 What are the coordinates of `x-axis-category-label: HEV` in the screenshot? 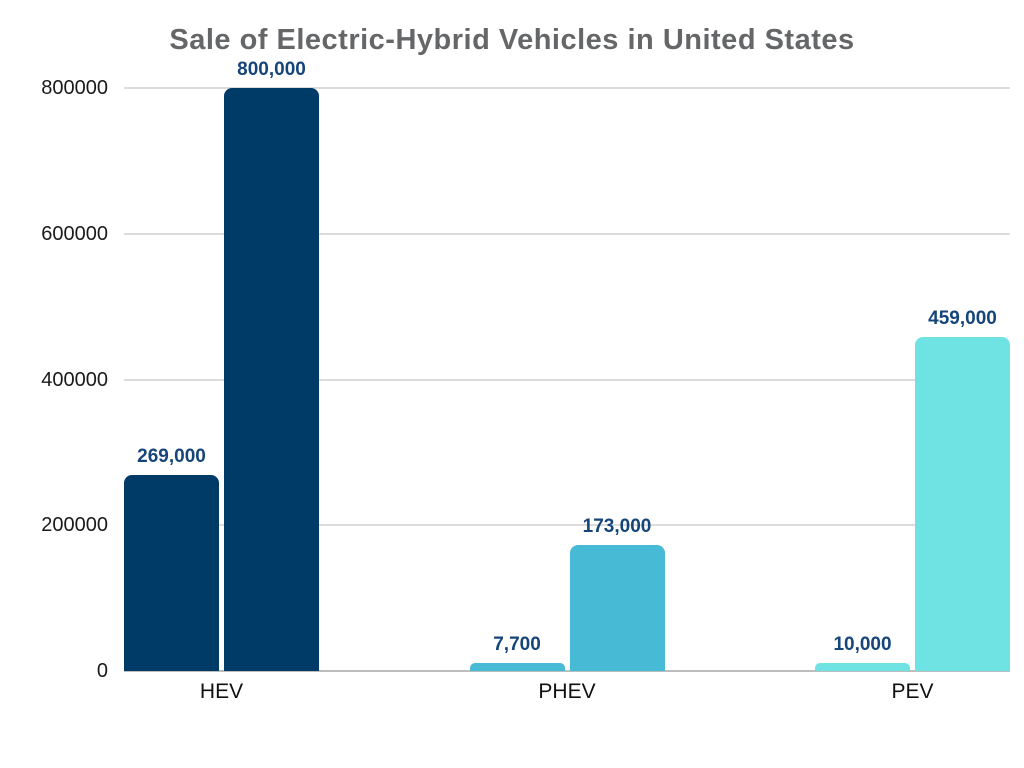 It's located at (221, 691).